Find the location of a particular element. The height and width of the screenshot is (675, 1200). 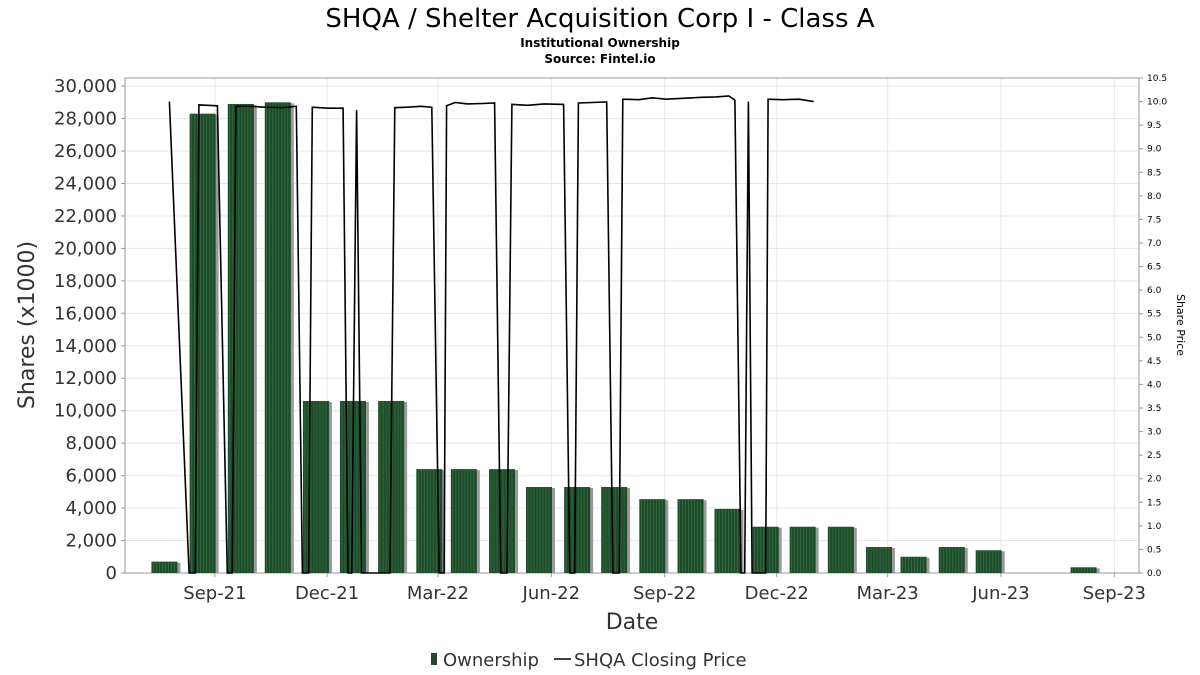

x-tick-label: Jun-23 is located at coordinates (1000, 593).